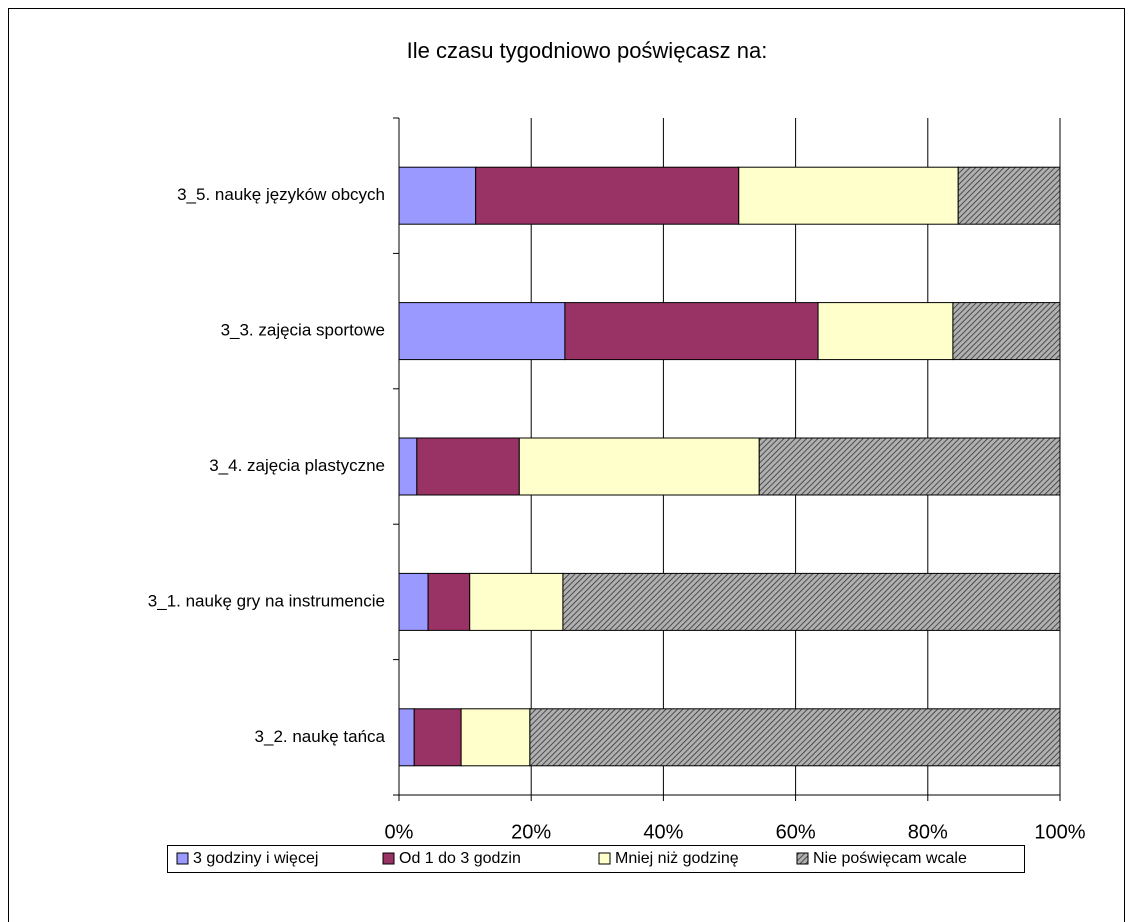  Describe the element at coordinates (303, 330) in the screenshot. I see `category-label: 3_3. zajęcia sportowe` at that location.